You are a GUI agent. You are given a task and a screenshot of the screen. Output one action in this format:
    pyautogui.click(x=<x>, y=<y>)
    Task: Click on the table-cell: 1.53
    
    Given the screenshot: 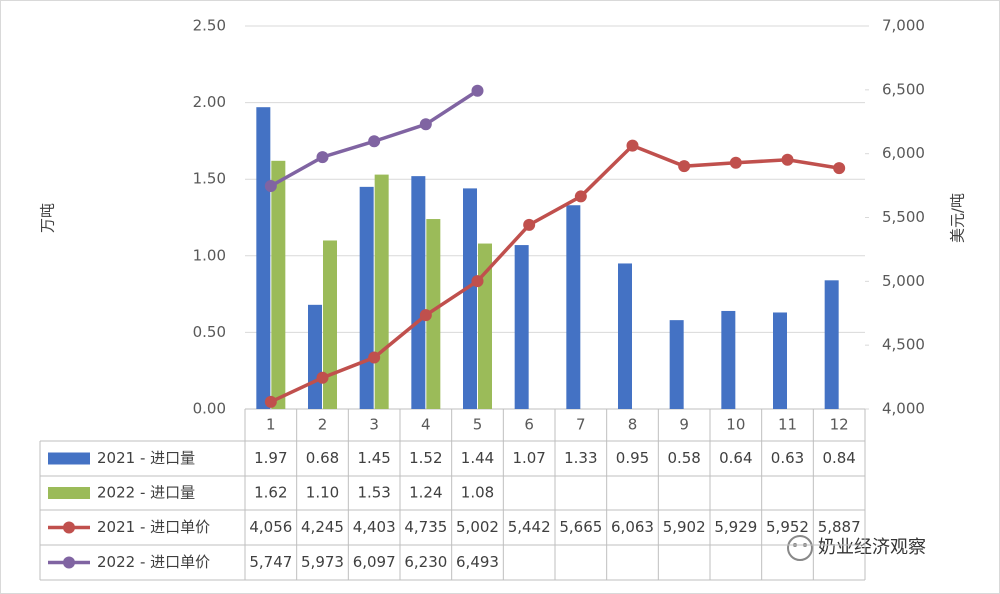 What is the action you would take?
    pyautogui.click(x=373, y=493)
    